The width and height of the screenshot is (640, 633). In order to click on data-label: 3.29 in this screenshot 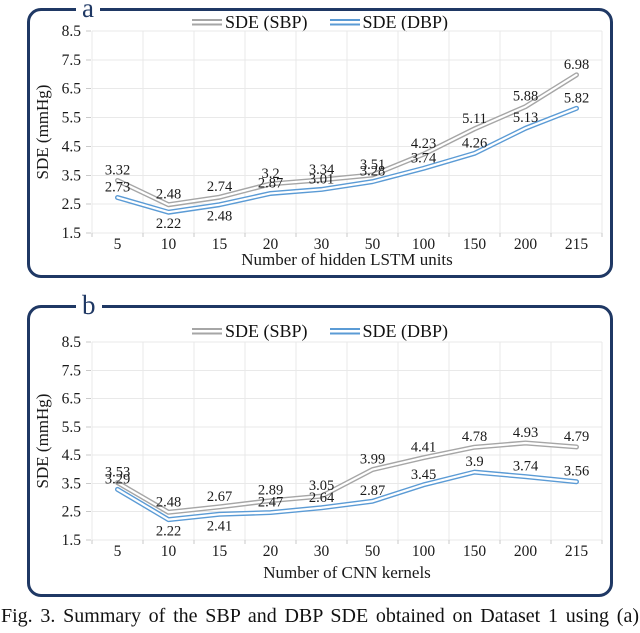, I will do `click(117, 479)`.